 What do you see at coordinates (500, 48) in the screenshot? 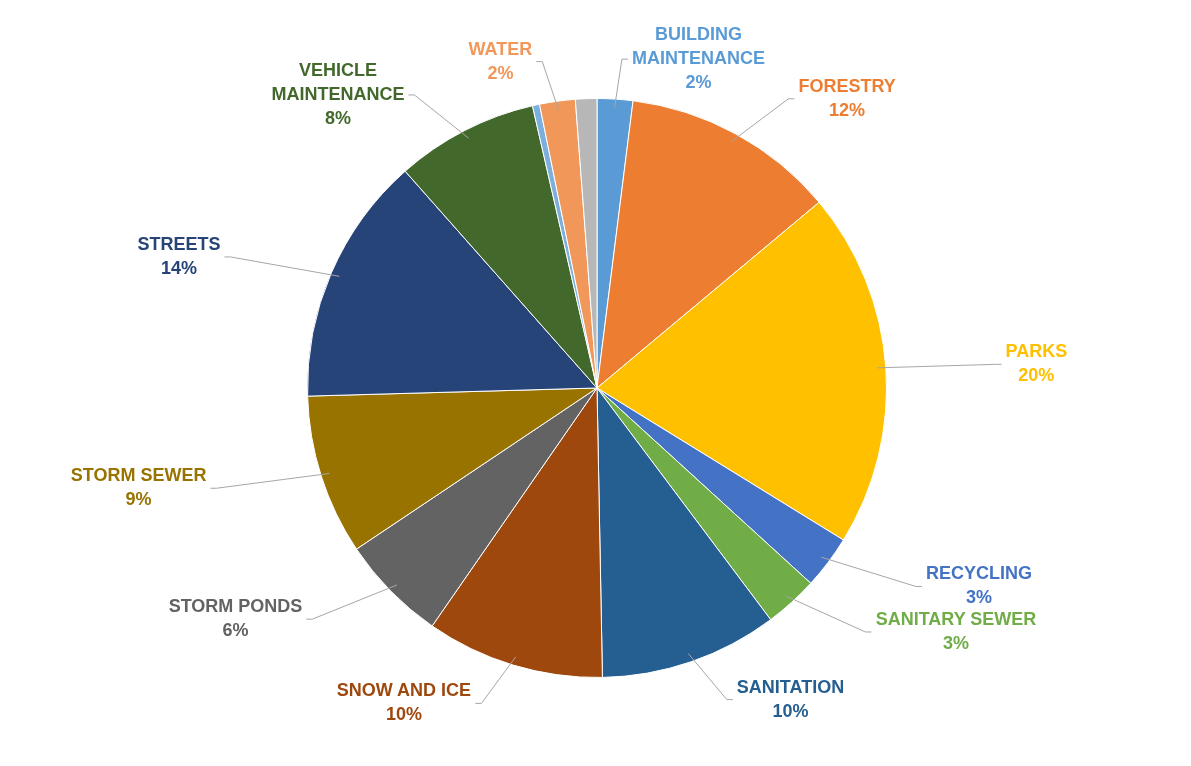
I see `slice-label: WATER` at bounding box center [500, 48].